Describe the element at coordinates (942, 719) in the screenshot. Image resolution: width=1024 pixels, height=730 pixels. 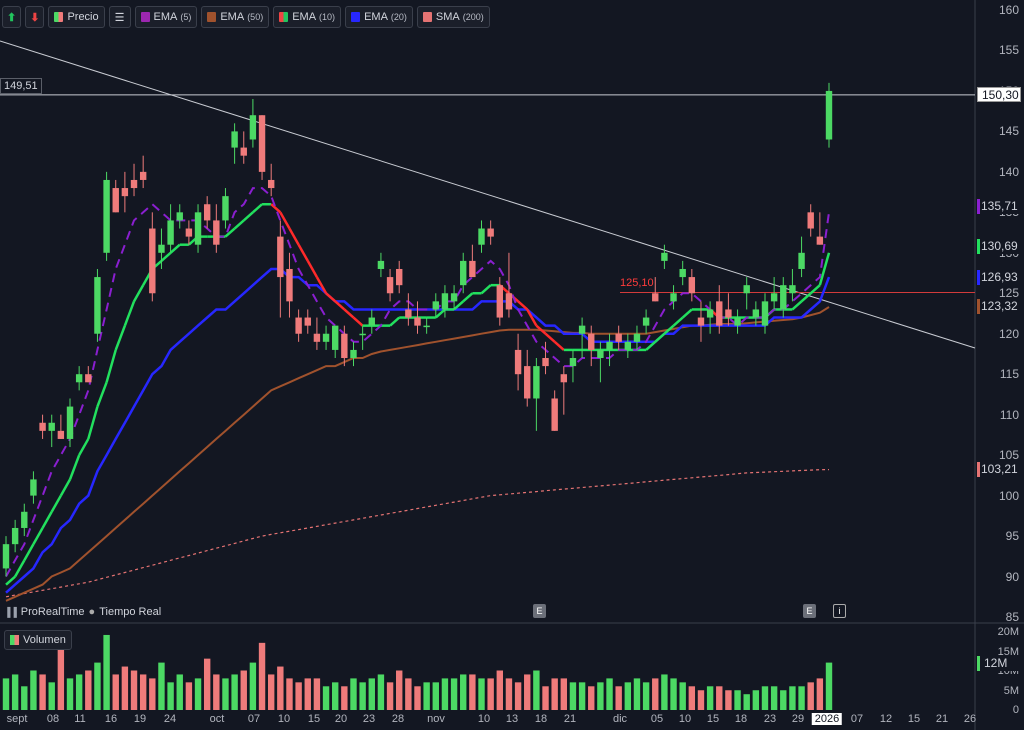
I see `time-axis-label: 21` at that location.